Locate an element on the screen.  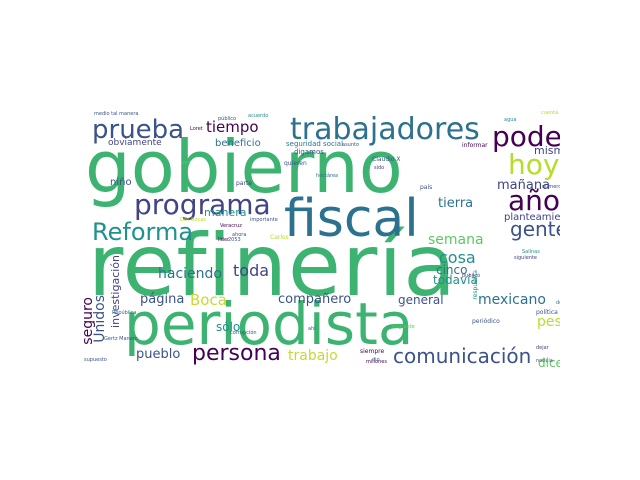
word-migrante: migrante is located at coordinates (403, 327).